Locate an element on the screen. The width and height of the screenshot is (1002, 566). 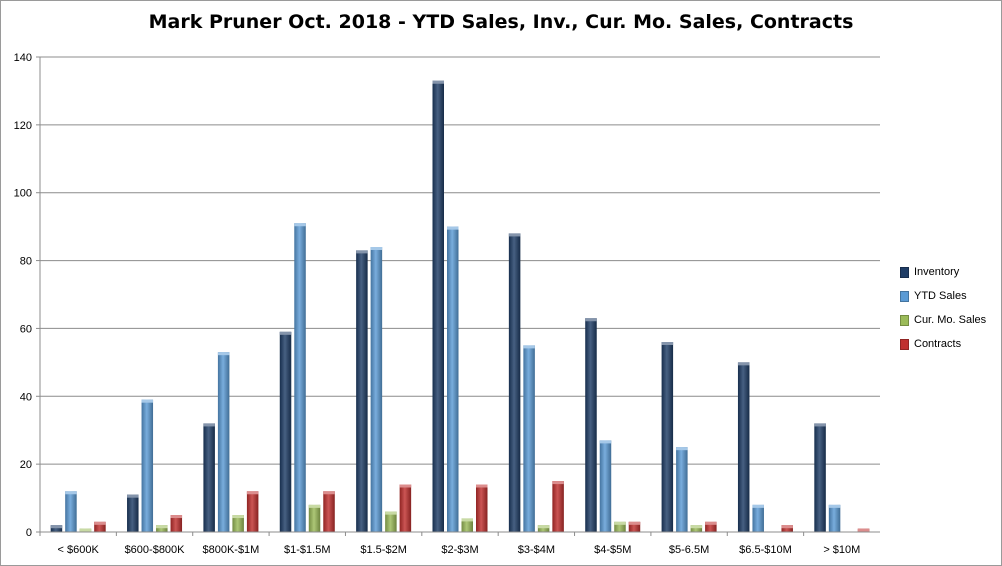
bar-cur-mo-sales-1-5-2m is located at coordinates (391, 521).